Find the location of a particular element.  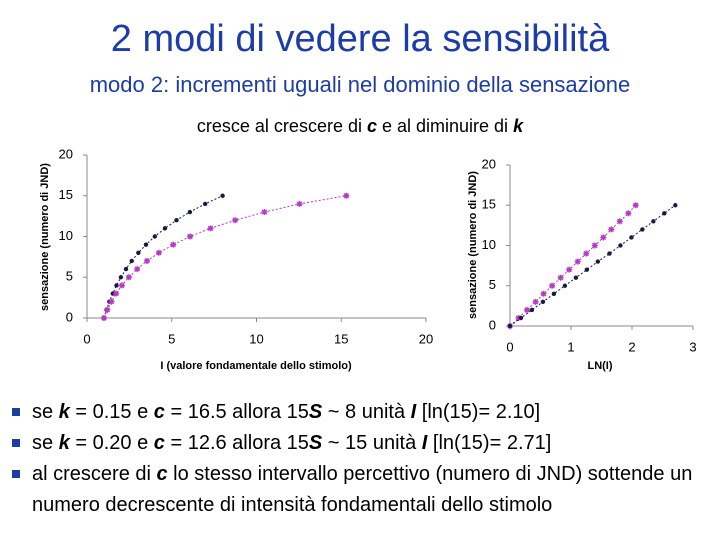

text-run: = 12.6 allora 15 is located at coordinates (236, 443).